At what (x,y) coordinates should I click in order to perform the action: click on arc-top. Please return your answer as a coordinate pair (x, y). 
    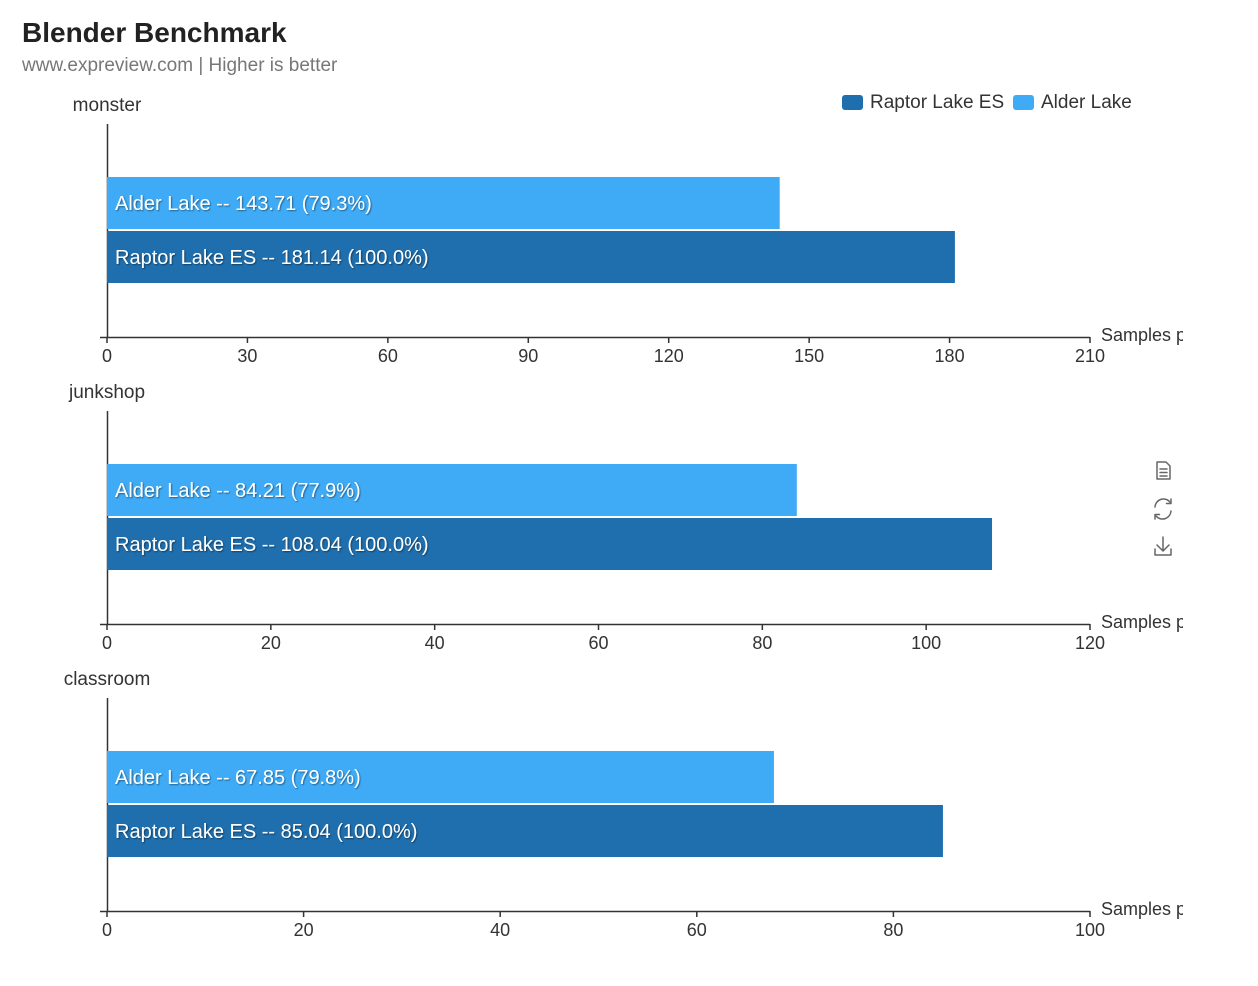
    Looking at the image, I should click on (1162, 503).